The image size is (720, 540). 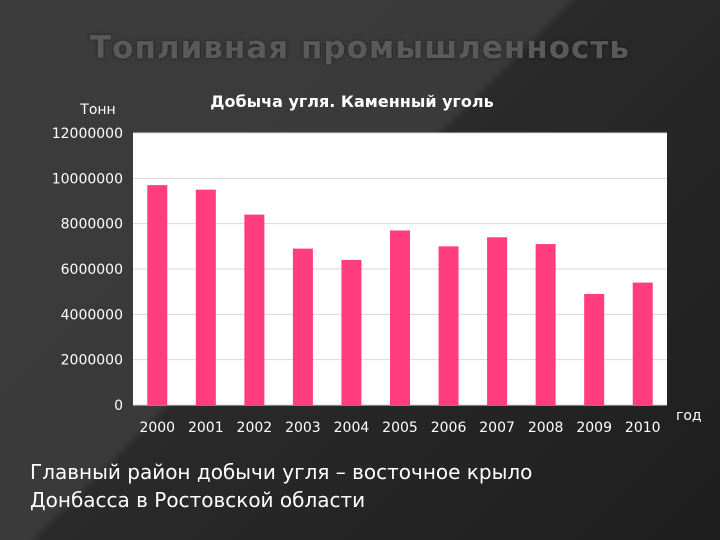 I want to click on x-tick-label: 2003, so click(x=303, y=428).